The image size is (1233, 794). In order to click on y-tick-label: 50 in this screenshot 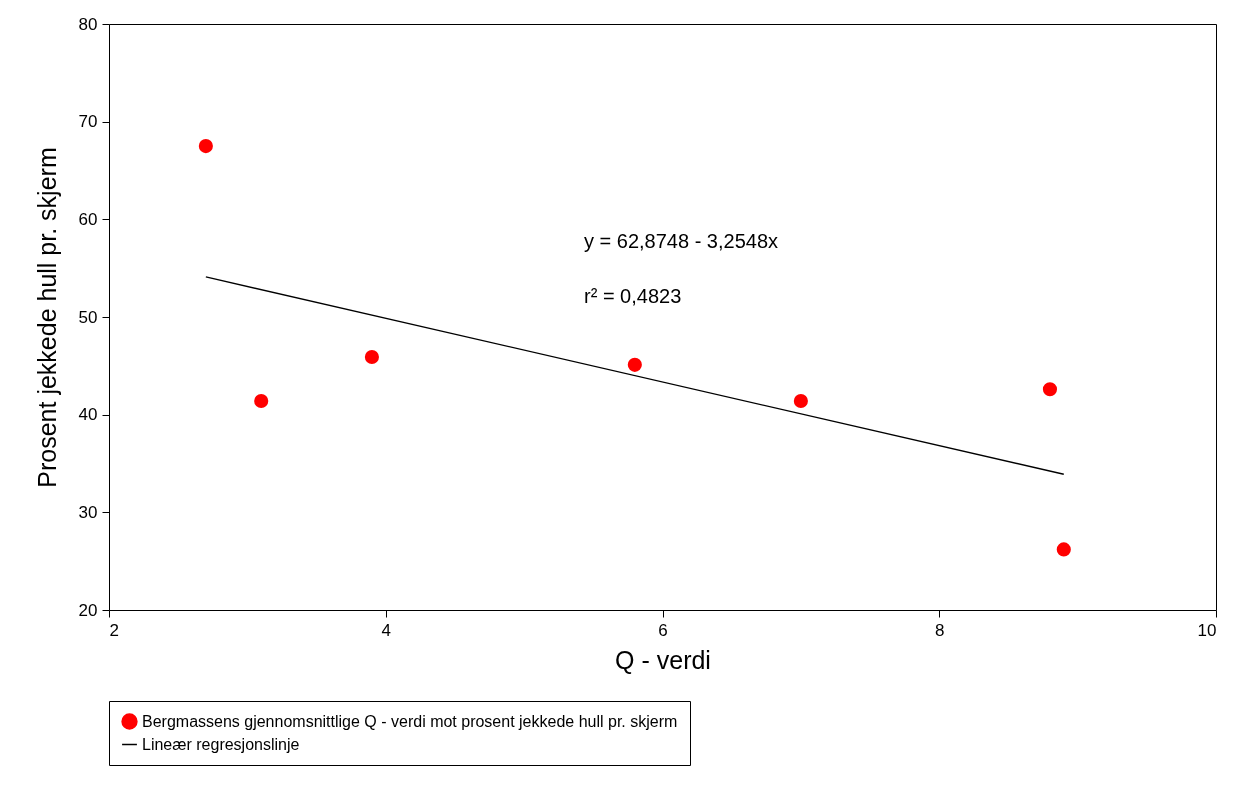, I will do `click(88, 317)`.